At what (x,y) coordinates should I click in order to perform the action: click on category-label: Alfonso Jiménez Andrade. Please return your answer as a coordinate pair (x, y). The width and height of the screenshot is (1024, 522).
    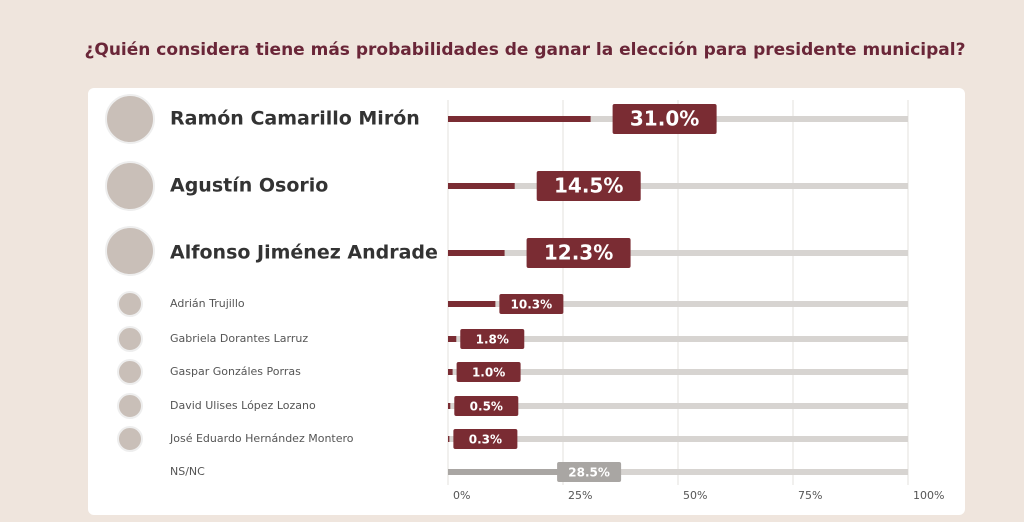
    Looking at the image, I should click on (304, 253).